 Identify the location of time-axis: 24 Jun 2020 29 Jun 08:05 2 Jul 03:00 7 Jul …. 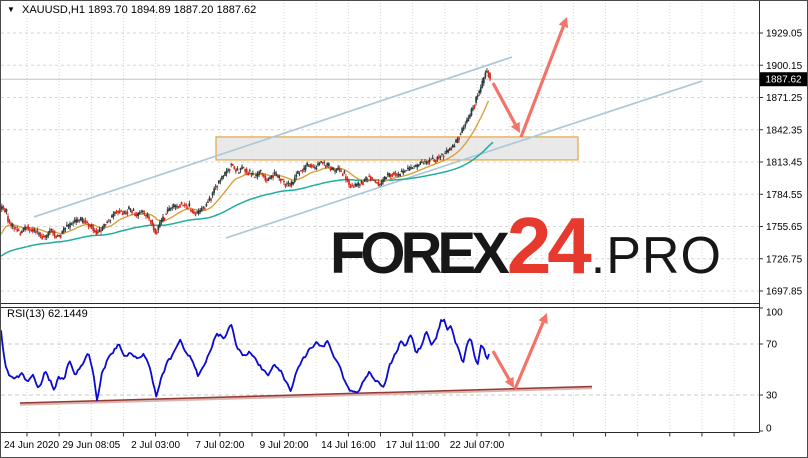
(369, 442).